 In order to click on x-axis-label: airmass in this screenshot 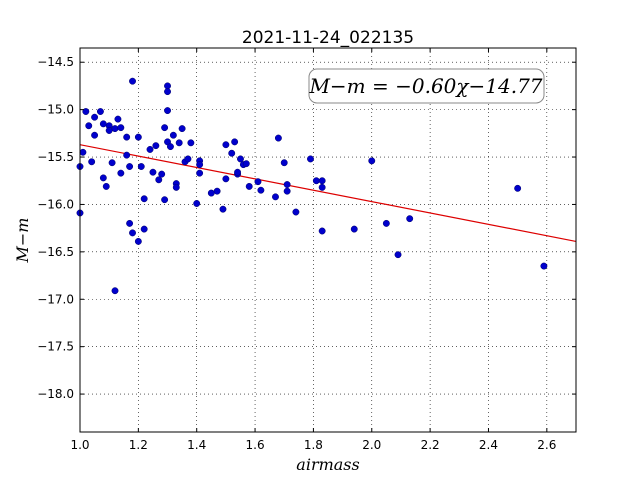, I will do `click(327, 464)`.